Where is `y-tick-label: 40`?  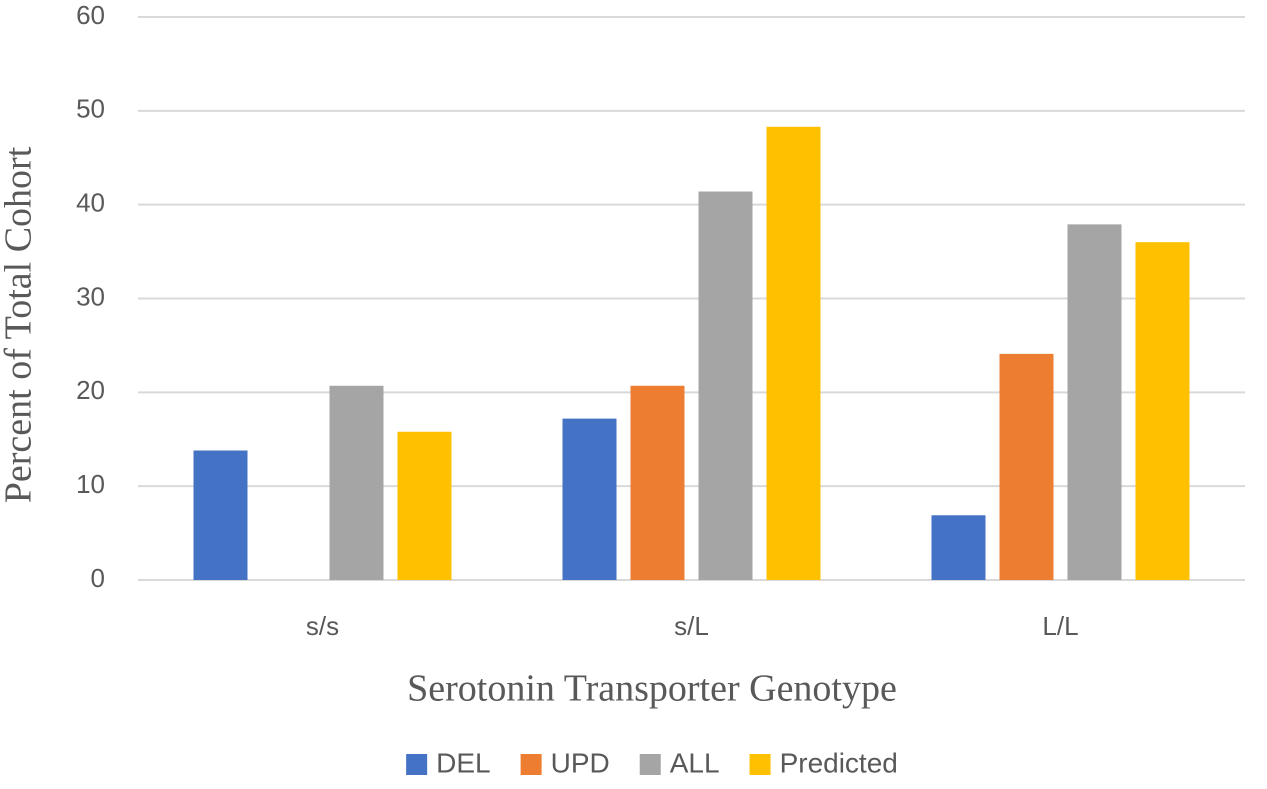
y-tick-label: 40 is located at coordinates (90, 203).